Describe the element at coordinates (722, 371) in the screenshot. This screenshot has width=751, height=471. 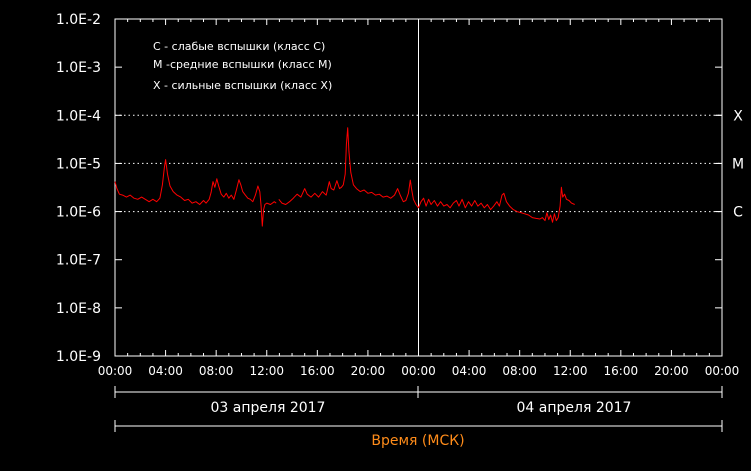
I see `x-tick-label-12: 00:00` at that location.